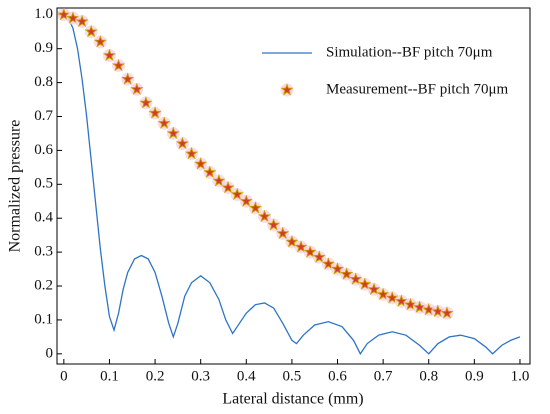 The image size is (550, 414). I want to click on x-tick-label: 1.0, so click(520, 376).